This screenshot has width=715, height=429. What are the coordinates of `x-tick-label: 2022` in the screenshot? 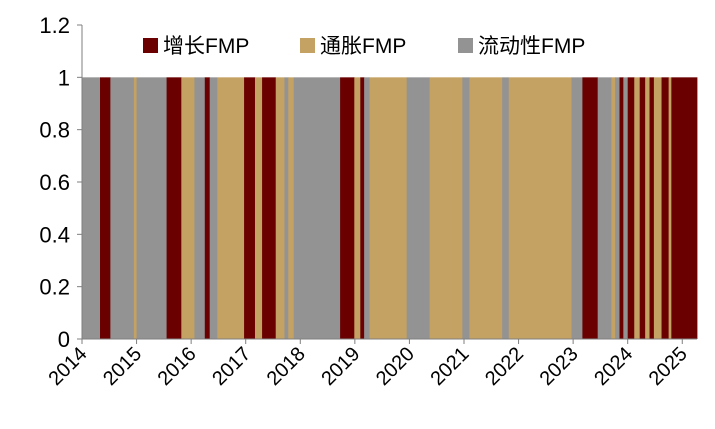 It's located at (504, 366).